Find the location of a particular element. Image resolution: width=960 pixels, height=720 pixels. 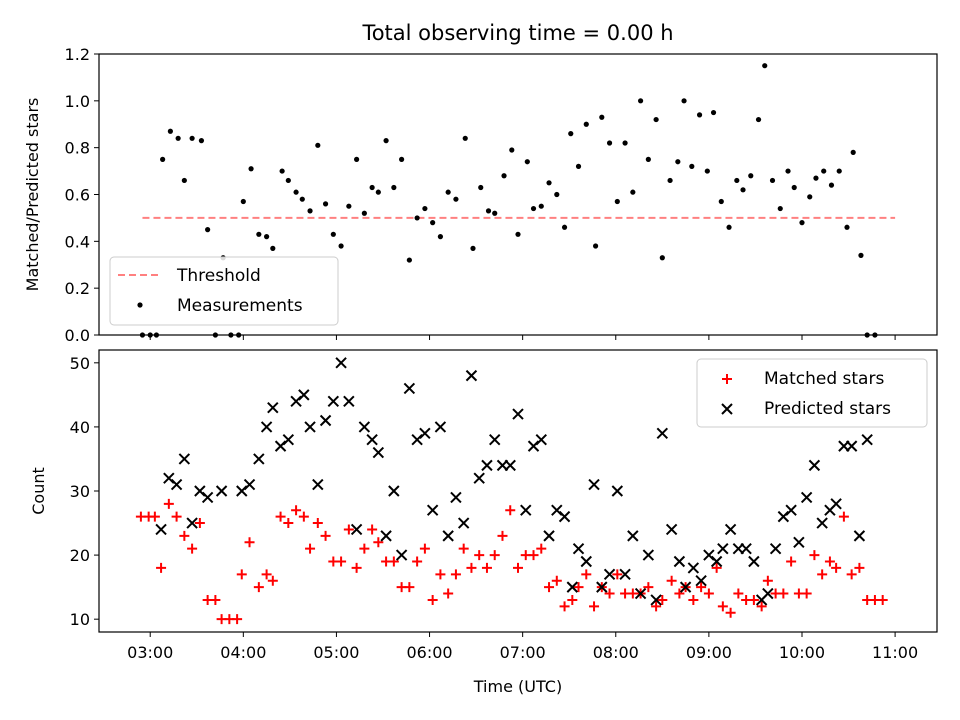

y-axis-label: Matched/Predicted stars is located at coordinates (32, 195).